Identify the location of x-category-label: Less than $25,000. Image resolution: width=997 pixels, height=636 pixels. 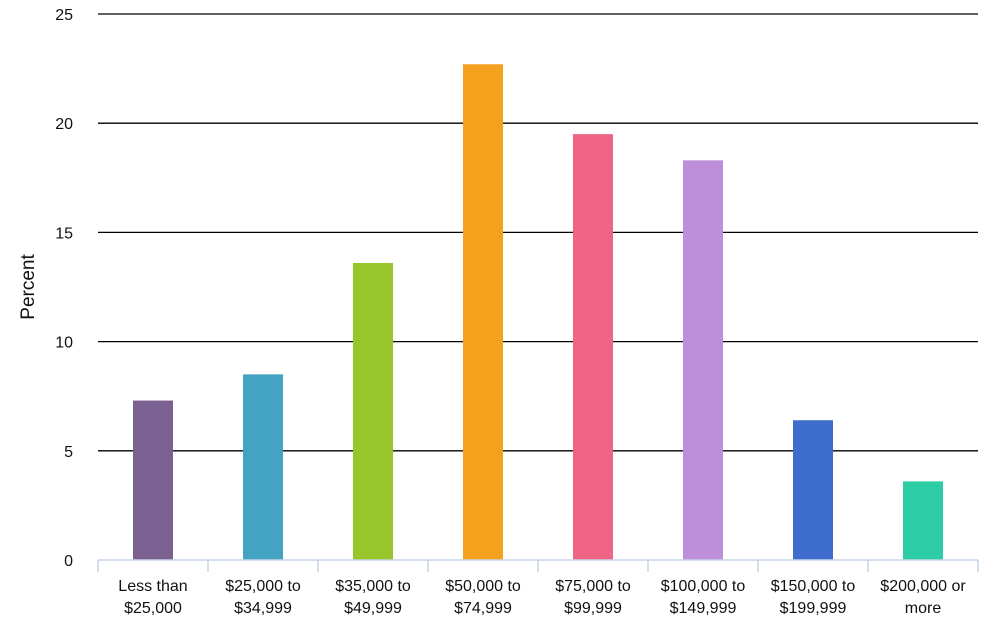
(152, 597).